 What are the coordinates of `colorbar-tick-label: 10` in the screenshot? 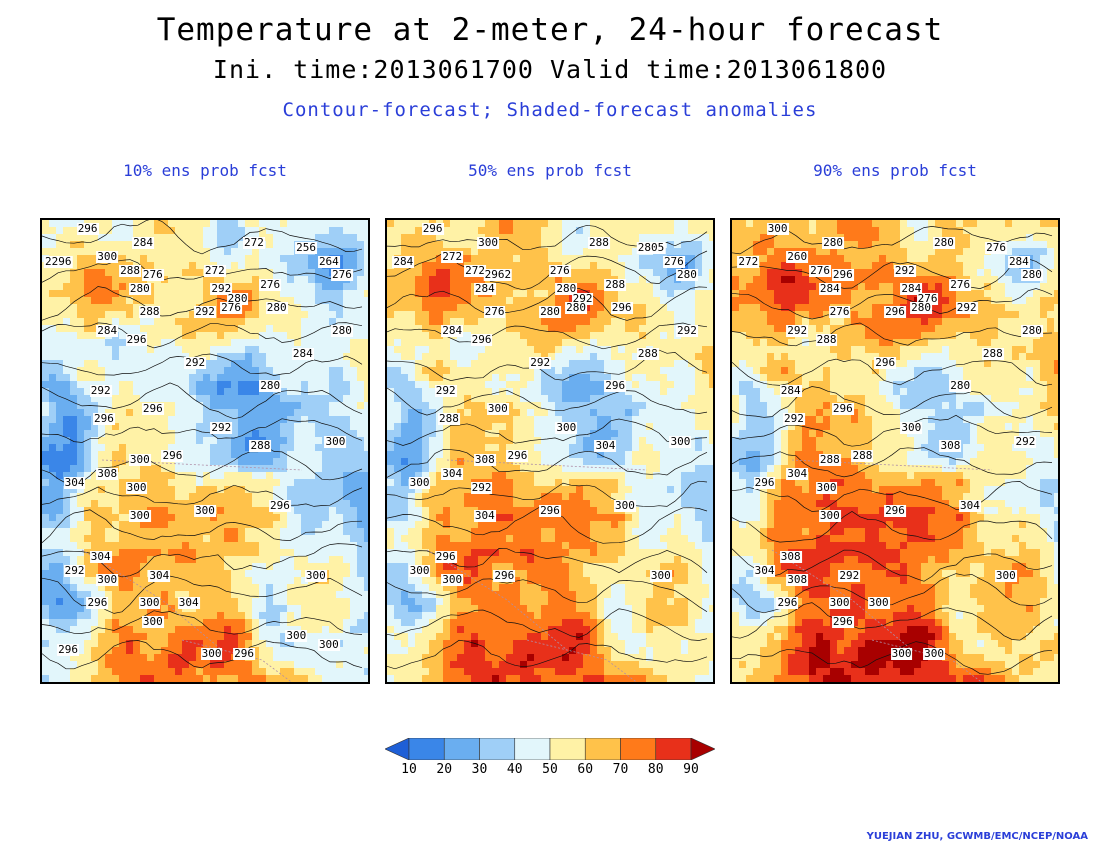 It's located at (409, 769).